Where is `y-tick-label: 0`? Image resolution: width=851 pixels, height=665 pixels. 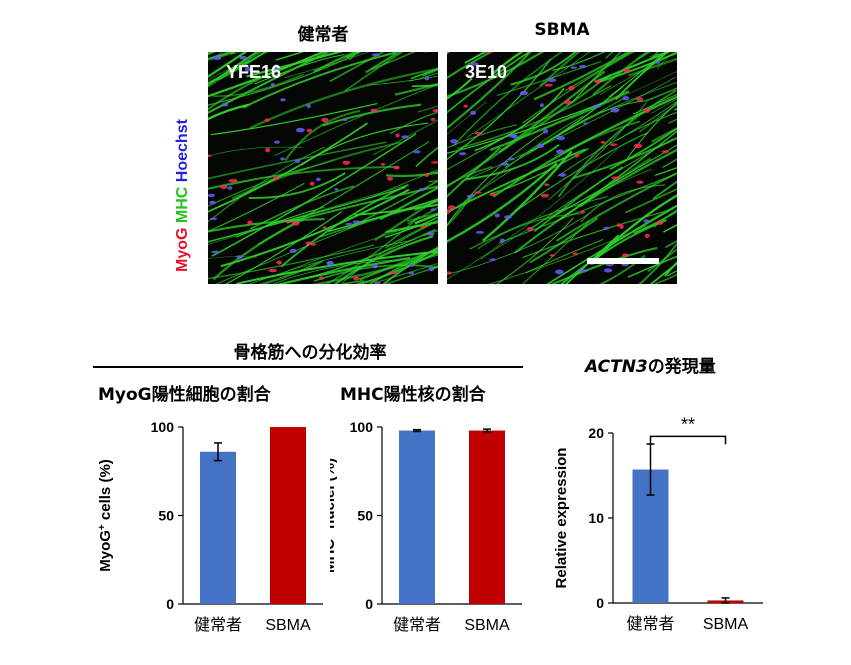 y-tick-label: 0 is located at coordinates (170, 604).